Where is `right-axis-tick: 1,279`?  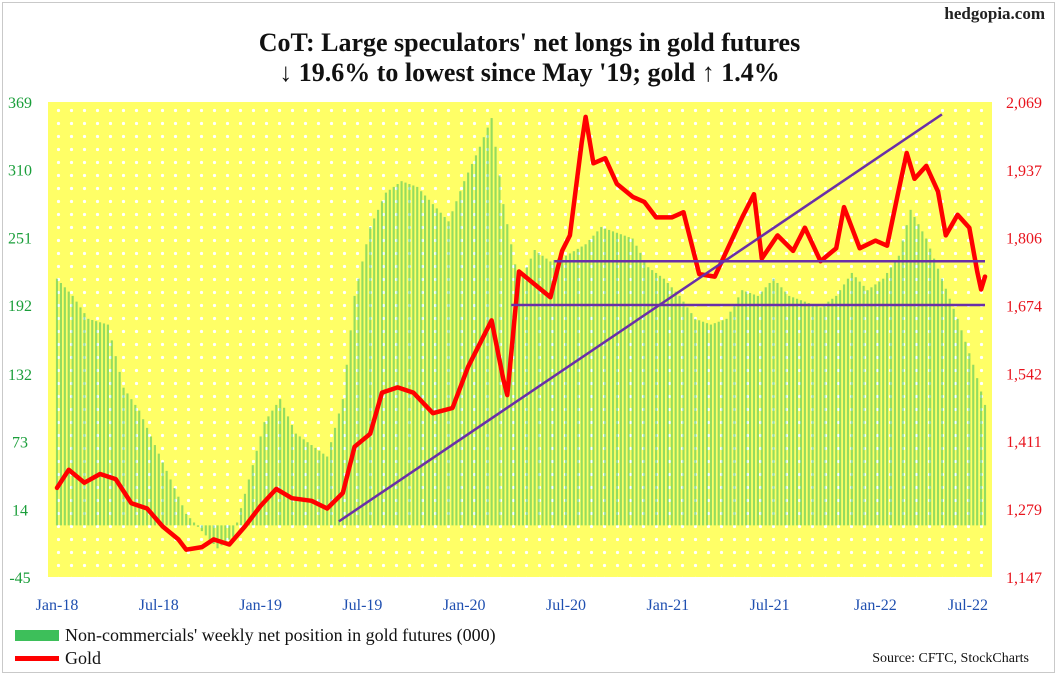 right-axis-tick: 1,279 is located at coordinates (1024, 510).